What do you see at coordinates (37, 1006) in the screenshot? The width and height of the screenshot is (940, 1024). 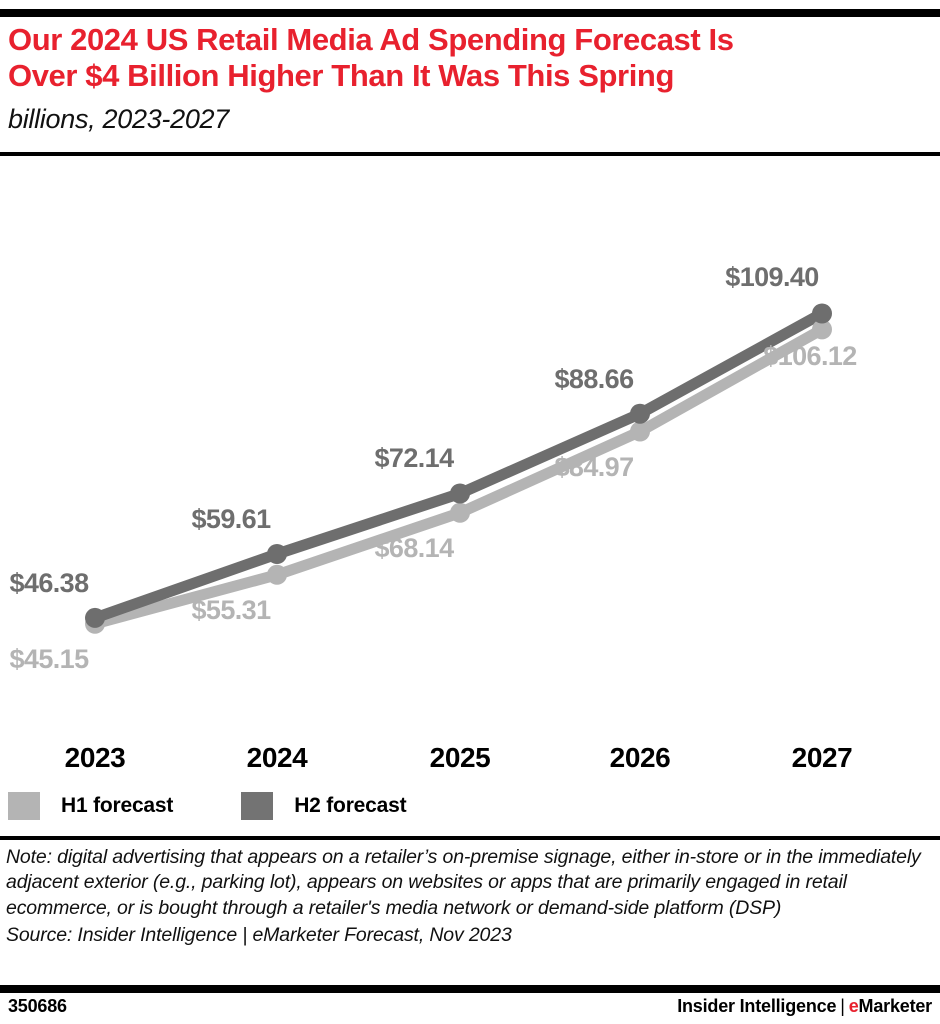 I see `chart-id: 350686` at bounding box center [37, 1006].